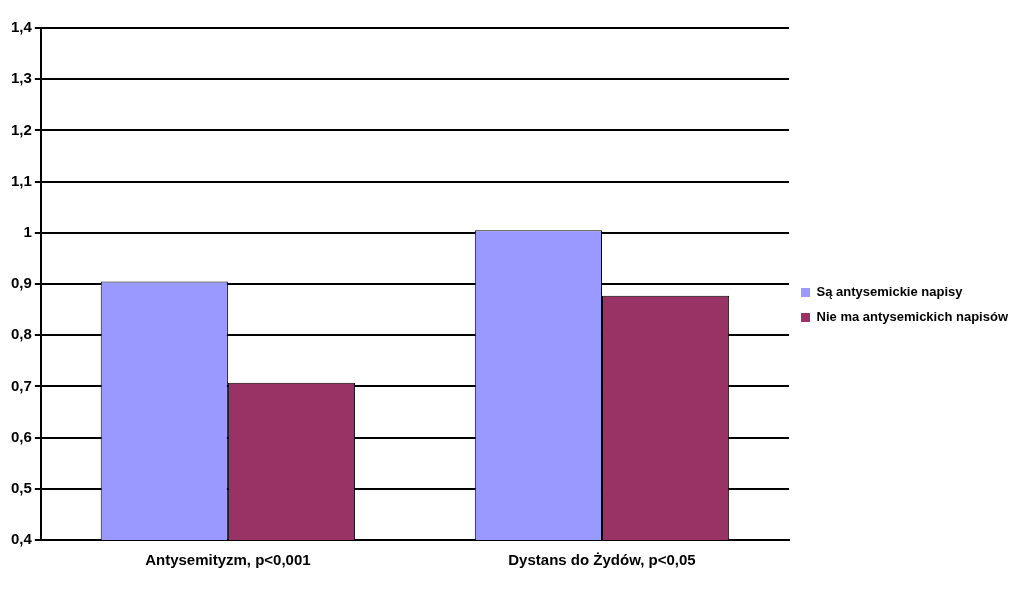  I want to click on y-tick-label: 1,2, so click(21, 129).